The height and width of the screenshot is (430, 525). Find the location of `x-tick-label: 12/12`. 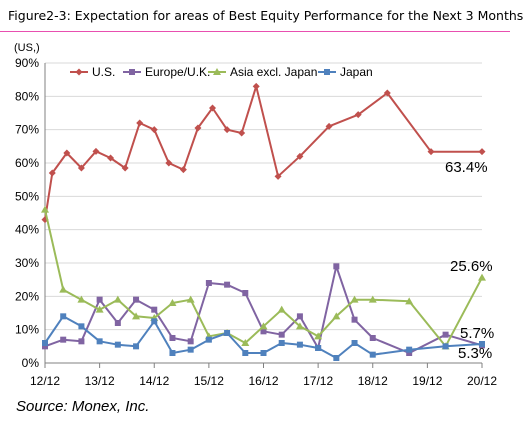

x-tick-label: 12/12 is located at coordinates (45, 381).